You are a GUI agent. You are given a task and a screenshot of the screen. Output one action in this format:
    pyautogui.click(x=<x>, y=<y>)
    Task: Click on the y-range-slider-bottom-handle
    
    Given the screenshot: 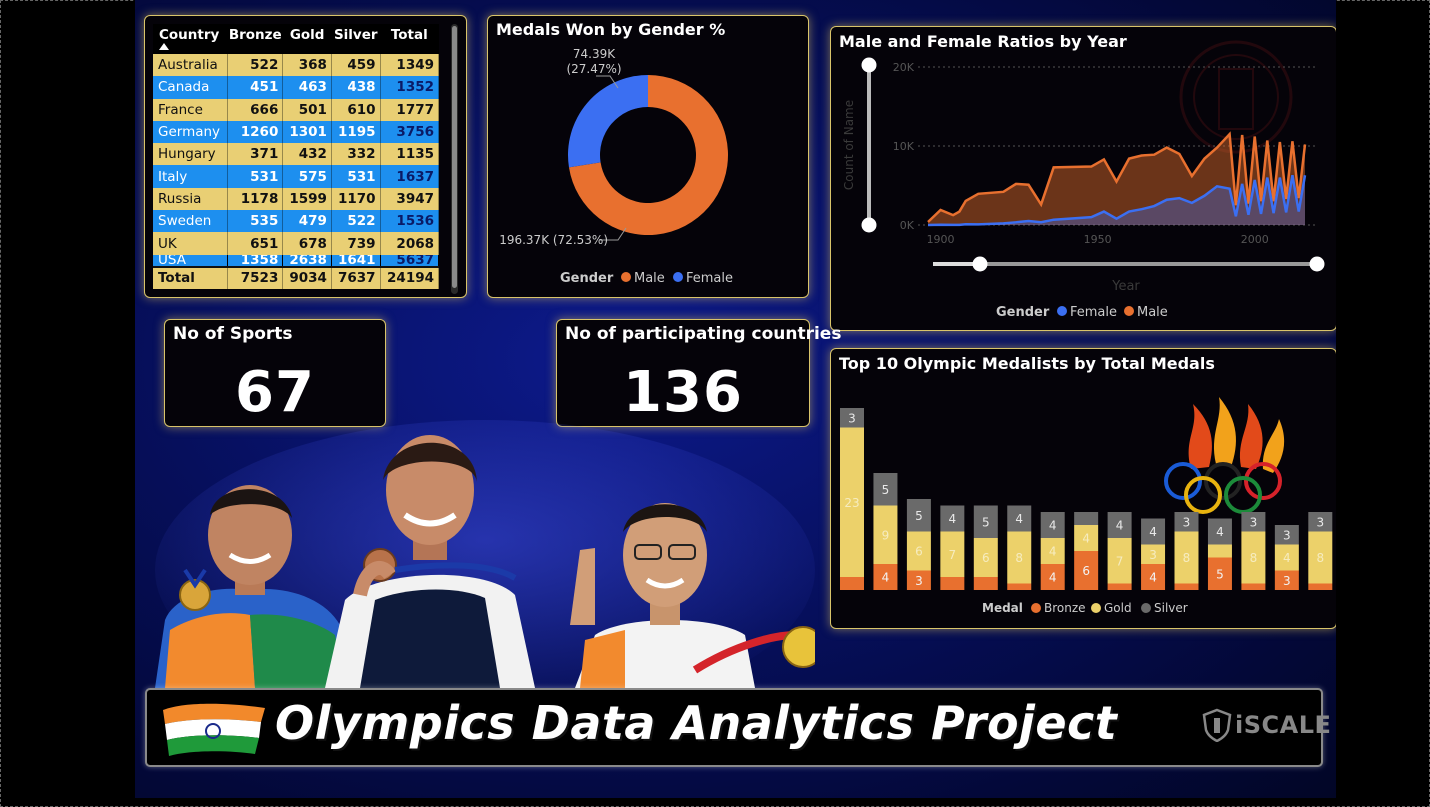 What is the action you would take?
    pyautogui.click(x=869, y=225)
    